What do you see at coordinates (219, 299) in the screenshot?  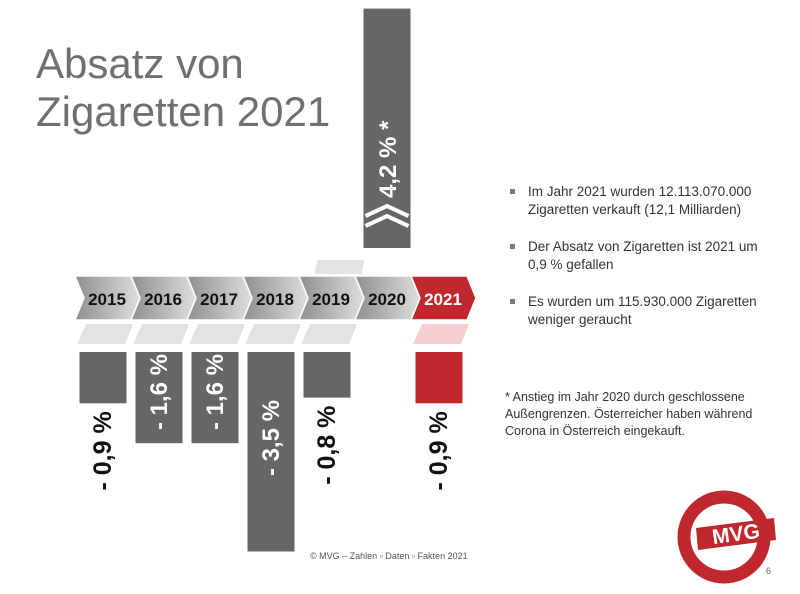 I see `year-label-2017: 2017` at bounding box center [219, 299].